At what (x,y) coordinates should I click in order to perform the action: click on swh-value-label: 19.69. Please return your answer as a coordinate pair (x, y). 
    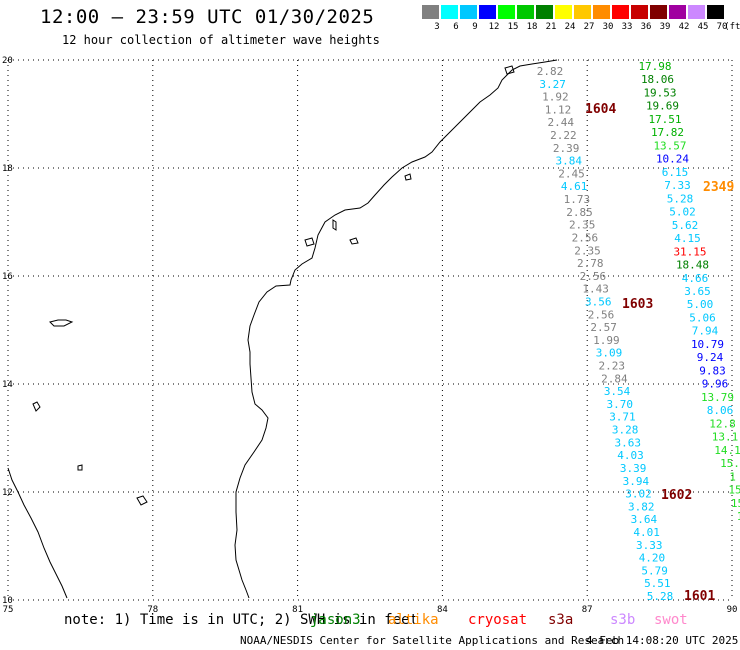
    Looking at the image, I should click on (662, 106).